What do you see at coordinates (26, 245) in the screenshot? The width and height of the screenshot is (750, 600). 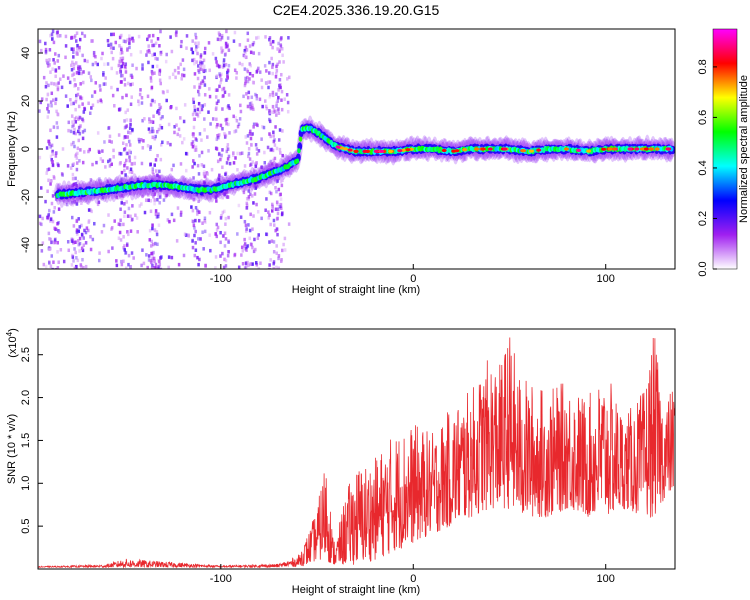 I see `spectrogram-y-tick-label: -40` at bounding box center [26, 245].